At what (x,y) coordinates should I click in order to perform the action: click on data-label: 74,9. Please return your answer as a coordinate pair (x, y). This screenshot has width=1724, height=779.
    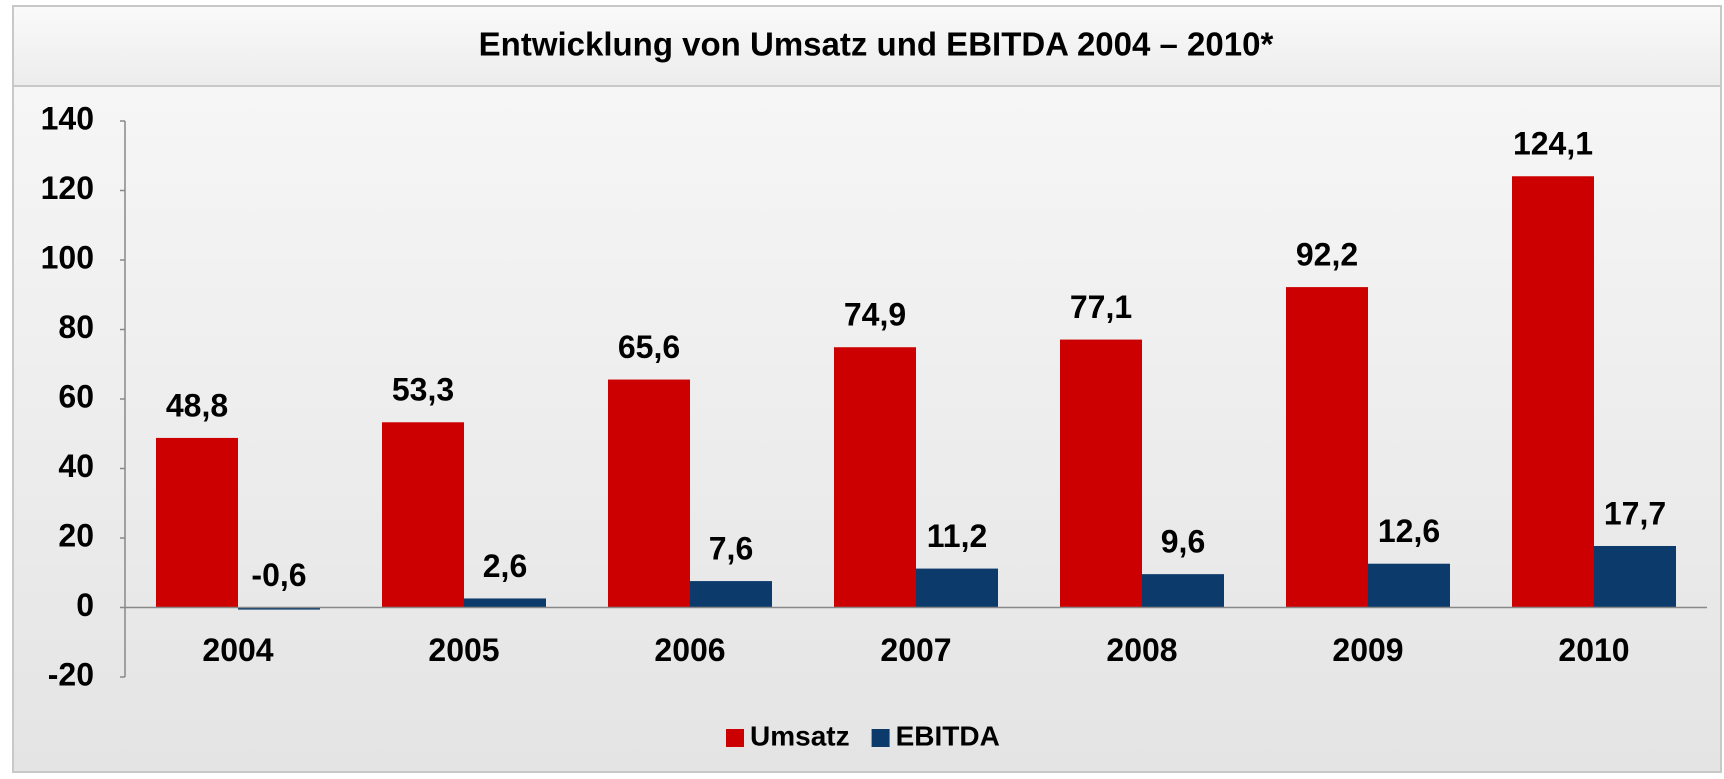
    Looking at the image, I should click on (875, 315).